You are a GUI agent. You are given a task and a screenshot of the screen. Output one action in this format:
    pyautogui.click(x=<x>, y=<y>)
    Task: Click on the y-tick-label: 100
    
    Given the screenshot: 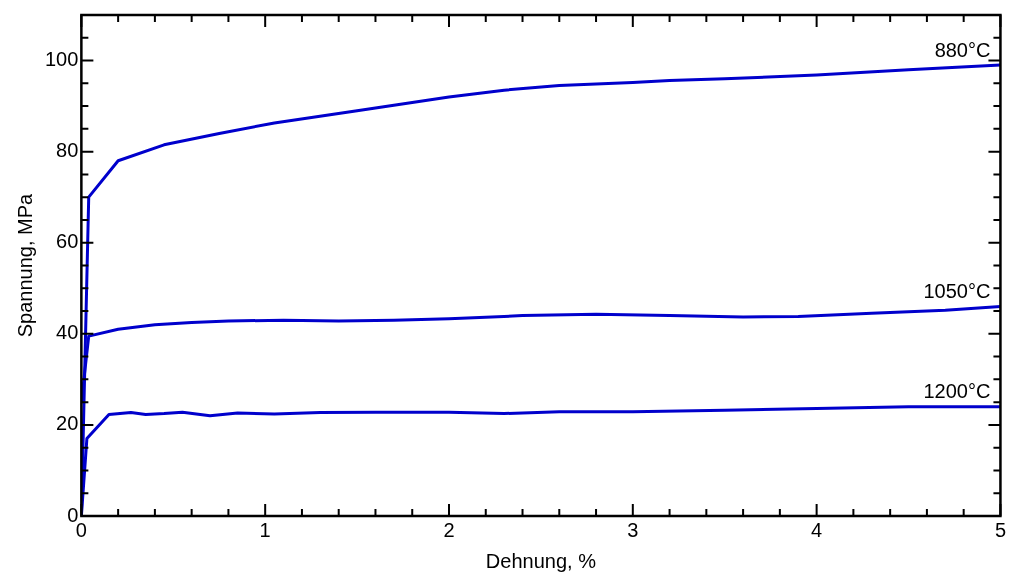 What is the action you would take?
    pyautogui.click(x=61, y=59)
    